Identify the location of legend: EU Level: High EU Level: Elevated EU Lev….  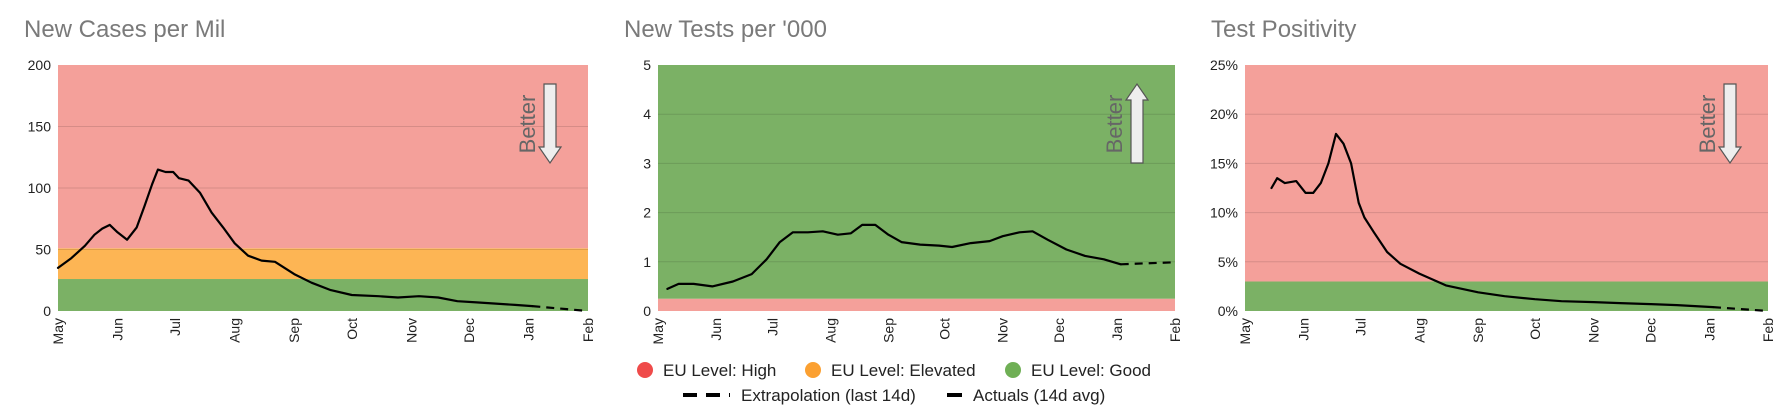
(894, 383).